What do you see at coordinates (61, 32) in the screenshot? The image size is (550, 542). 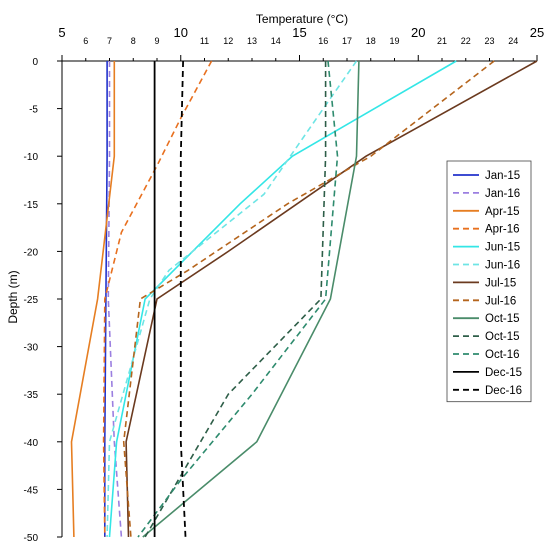 I see `x-tick-label-major: 5` at bounding box center [61, 32].